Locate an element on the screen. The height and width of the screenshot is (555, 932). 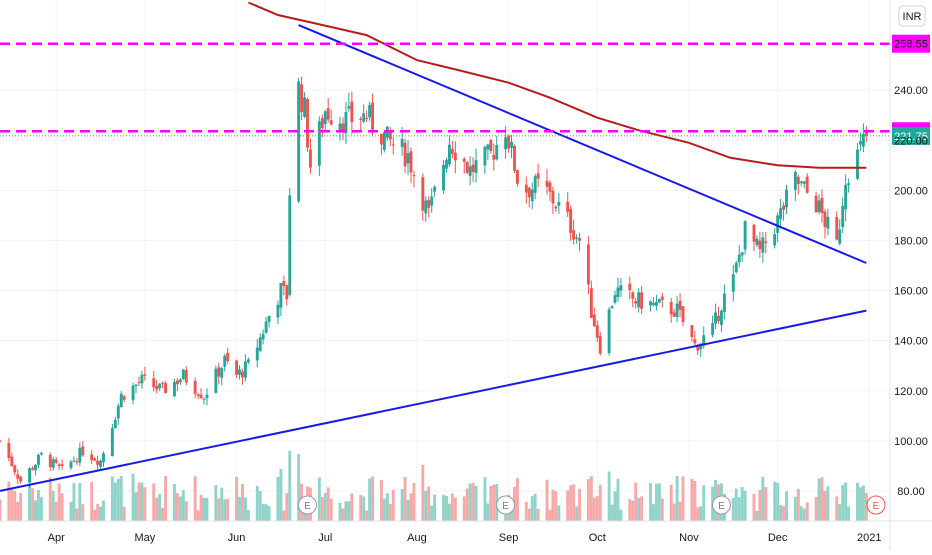
x-tick-label: Dec is located at coordinates (778, 538).